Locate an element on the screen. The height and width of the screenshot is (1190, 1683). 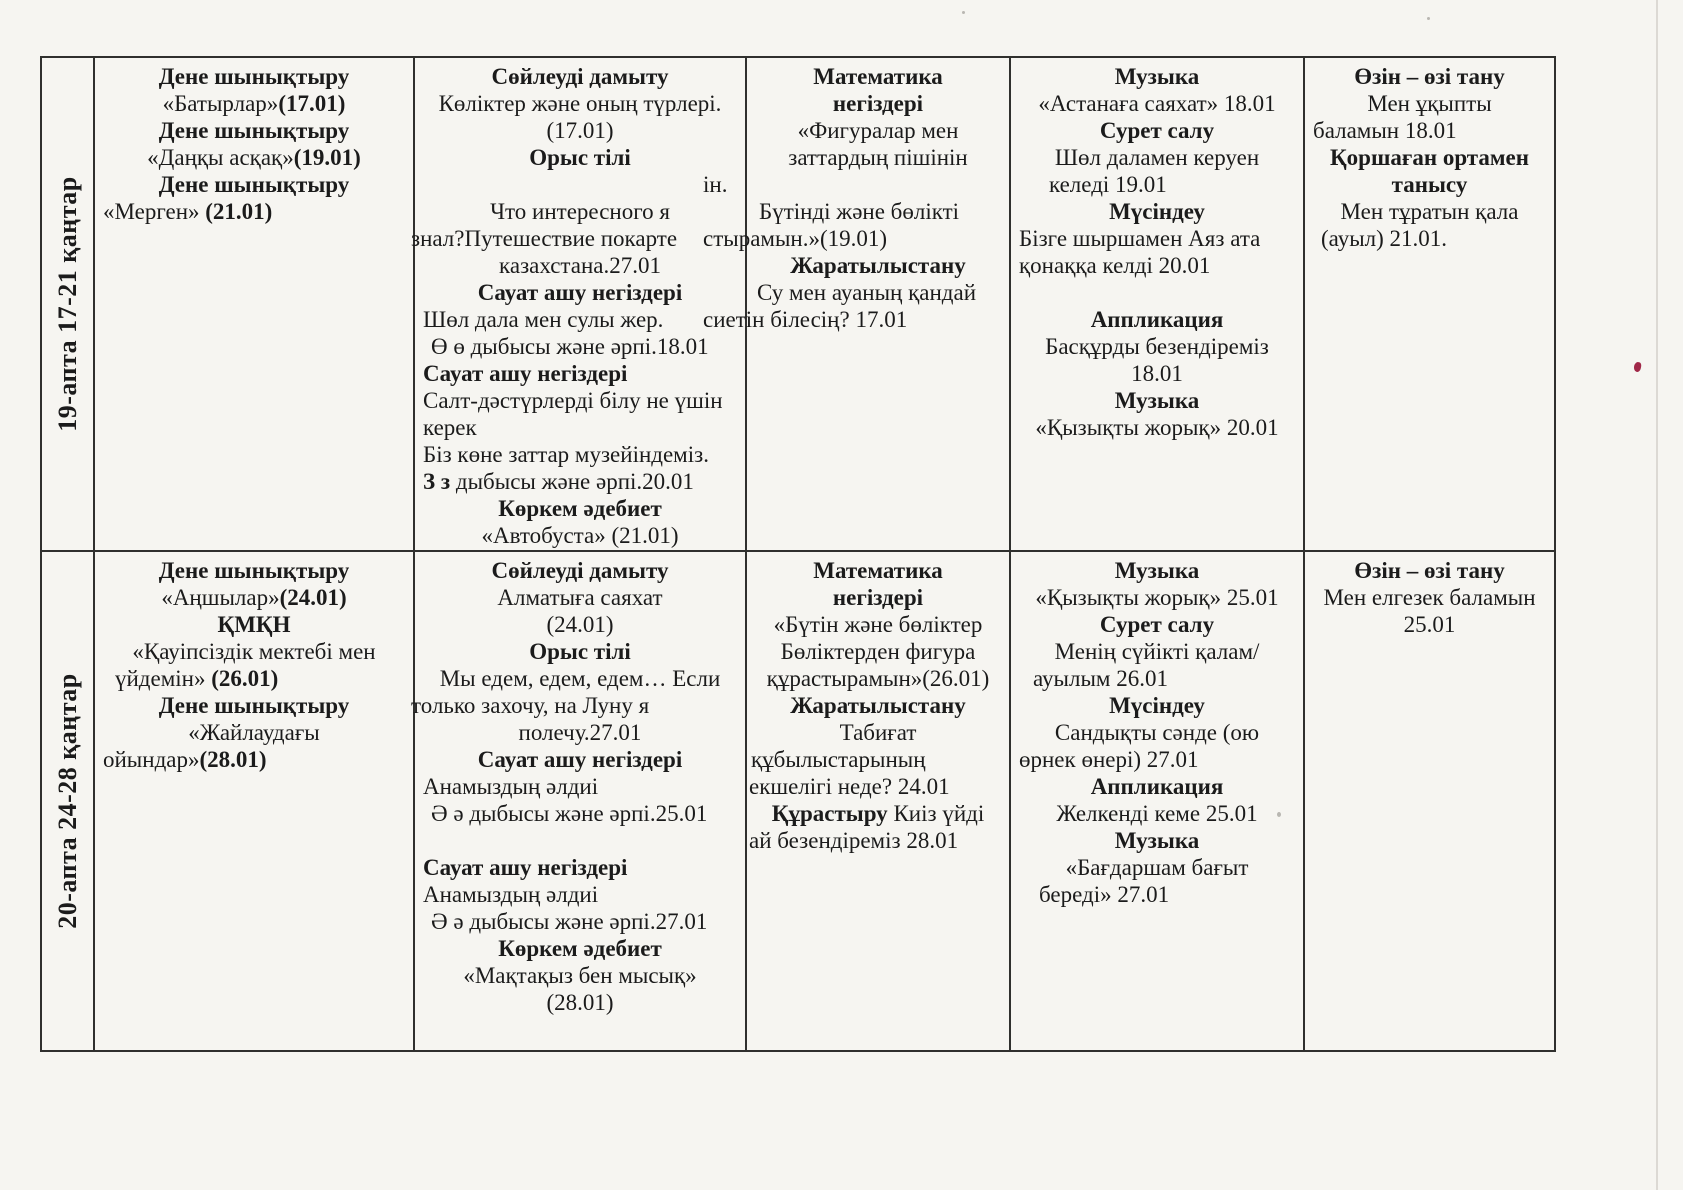
schedule-line: өрнек өнері) 27.01 is located at coordinates (1109, 759).